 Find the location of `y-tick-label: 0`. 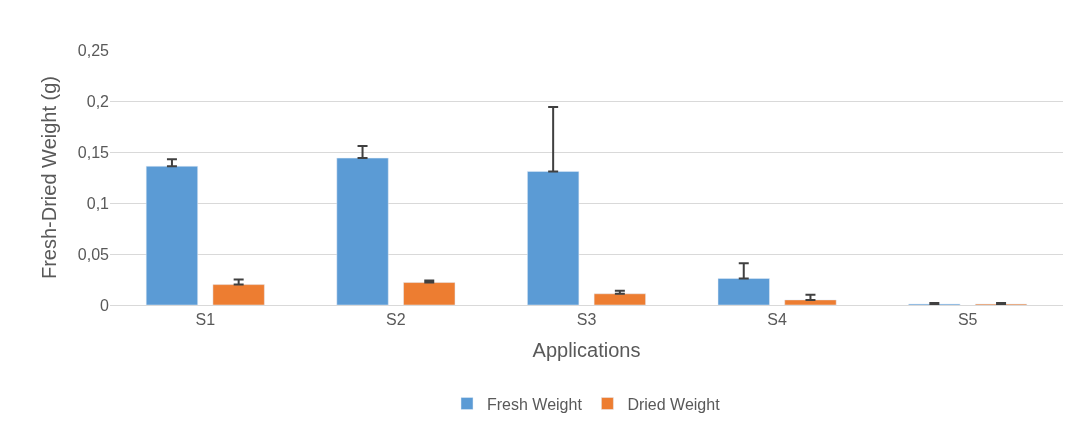

y-tick-label: 0 is located at coordinates (105, 305).